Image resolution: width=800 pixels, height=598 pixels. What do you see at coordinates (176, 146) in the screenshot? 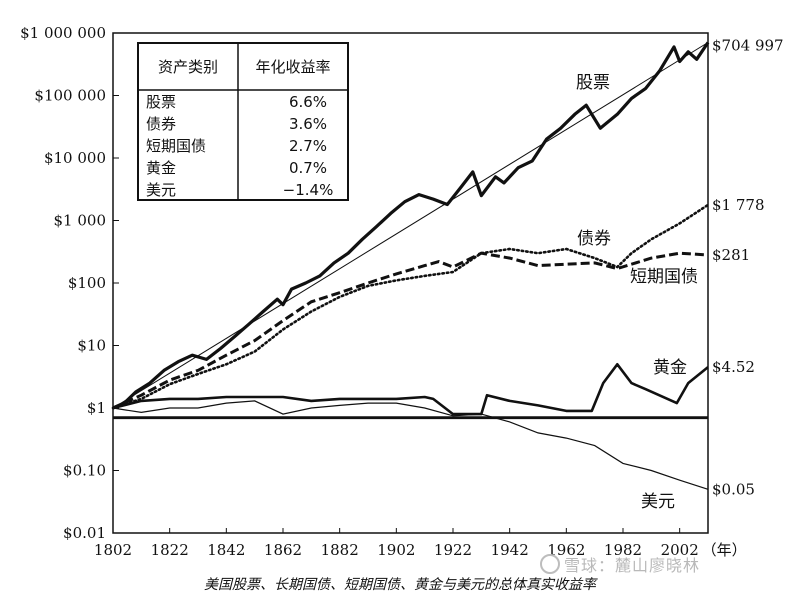
I see `table-cell-asset-2: 短期国债` at bounding box center [176, 146].